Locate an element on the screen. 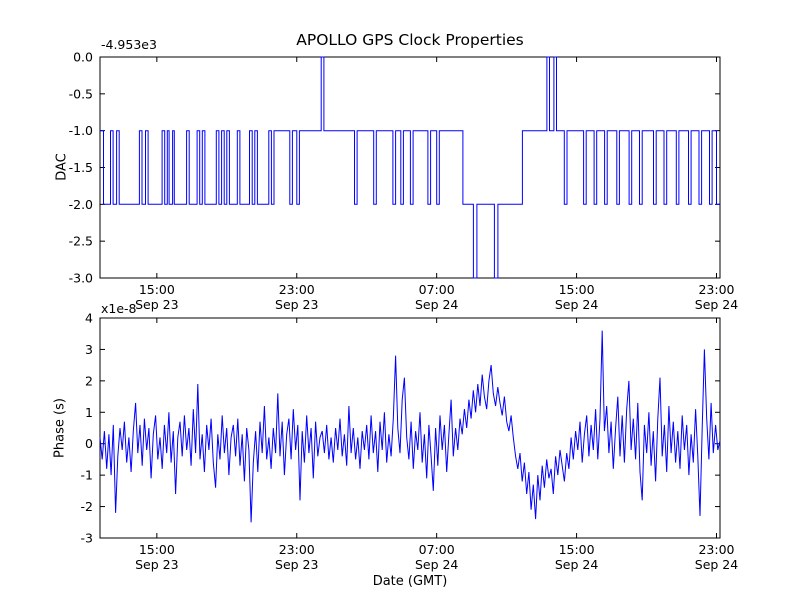  y-tick-label: 3 is located at coordinates (89, 349).